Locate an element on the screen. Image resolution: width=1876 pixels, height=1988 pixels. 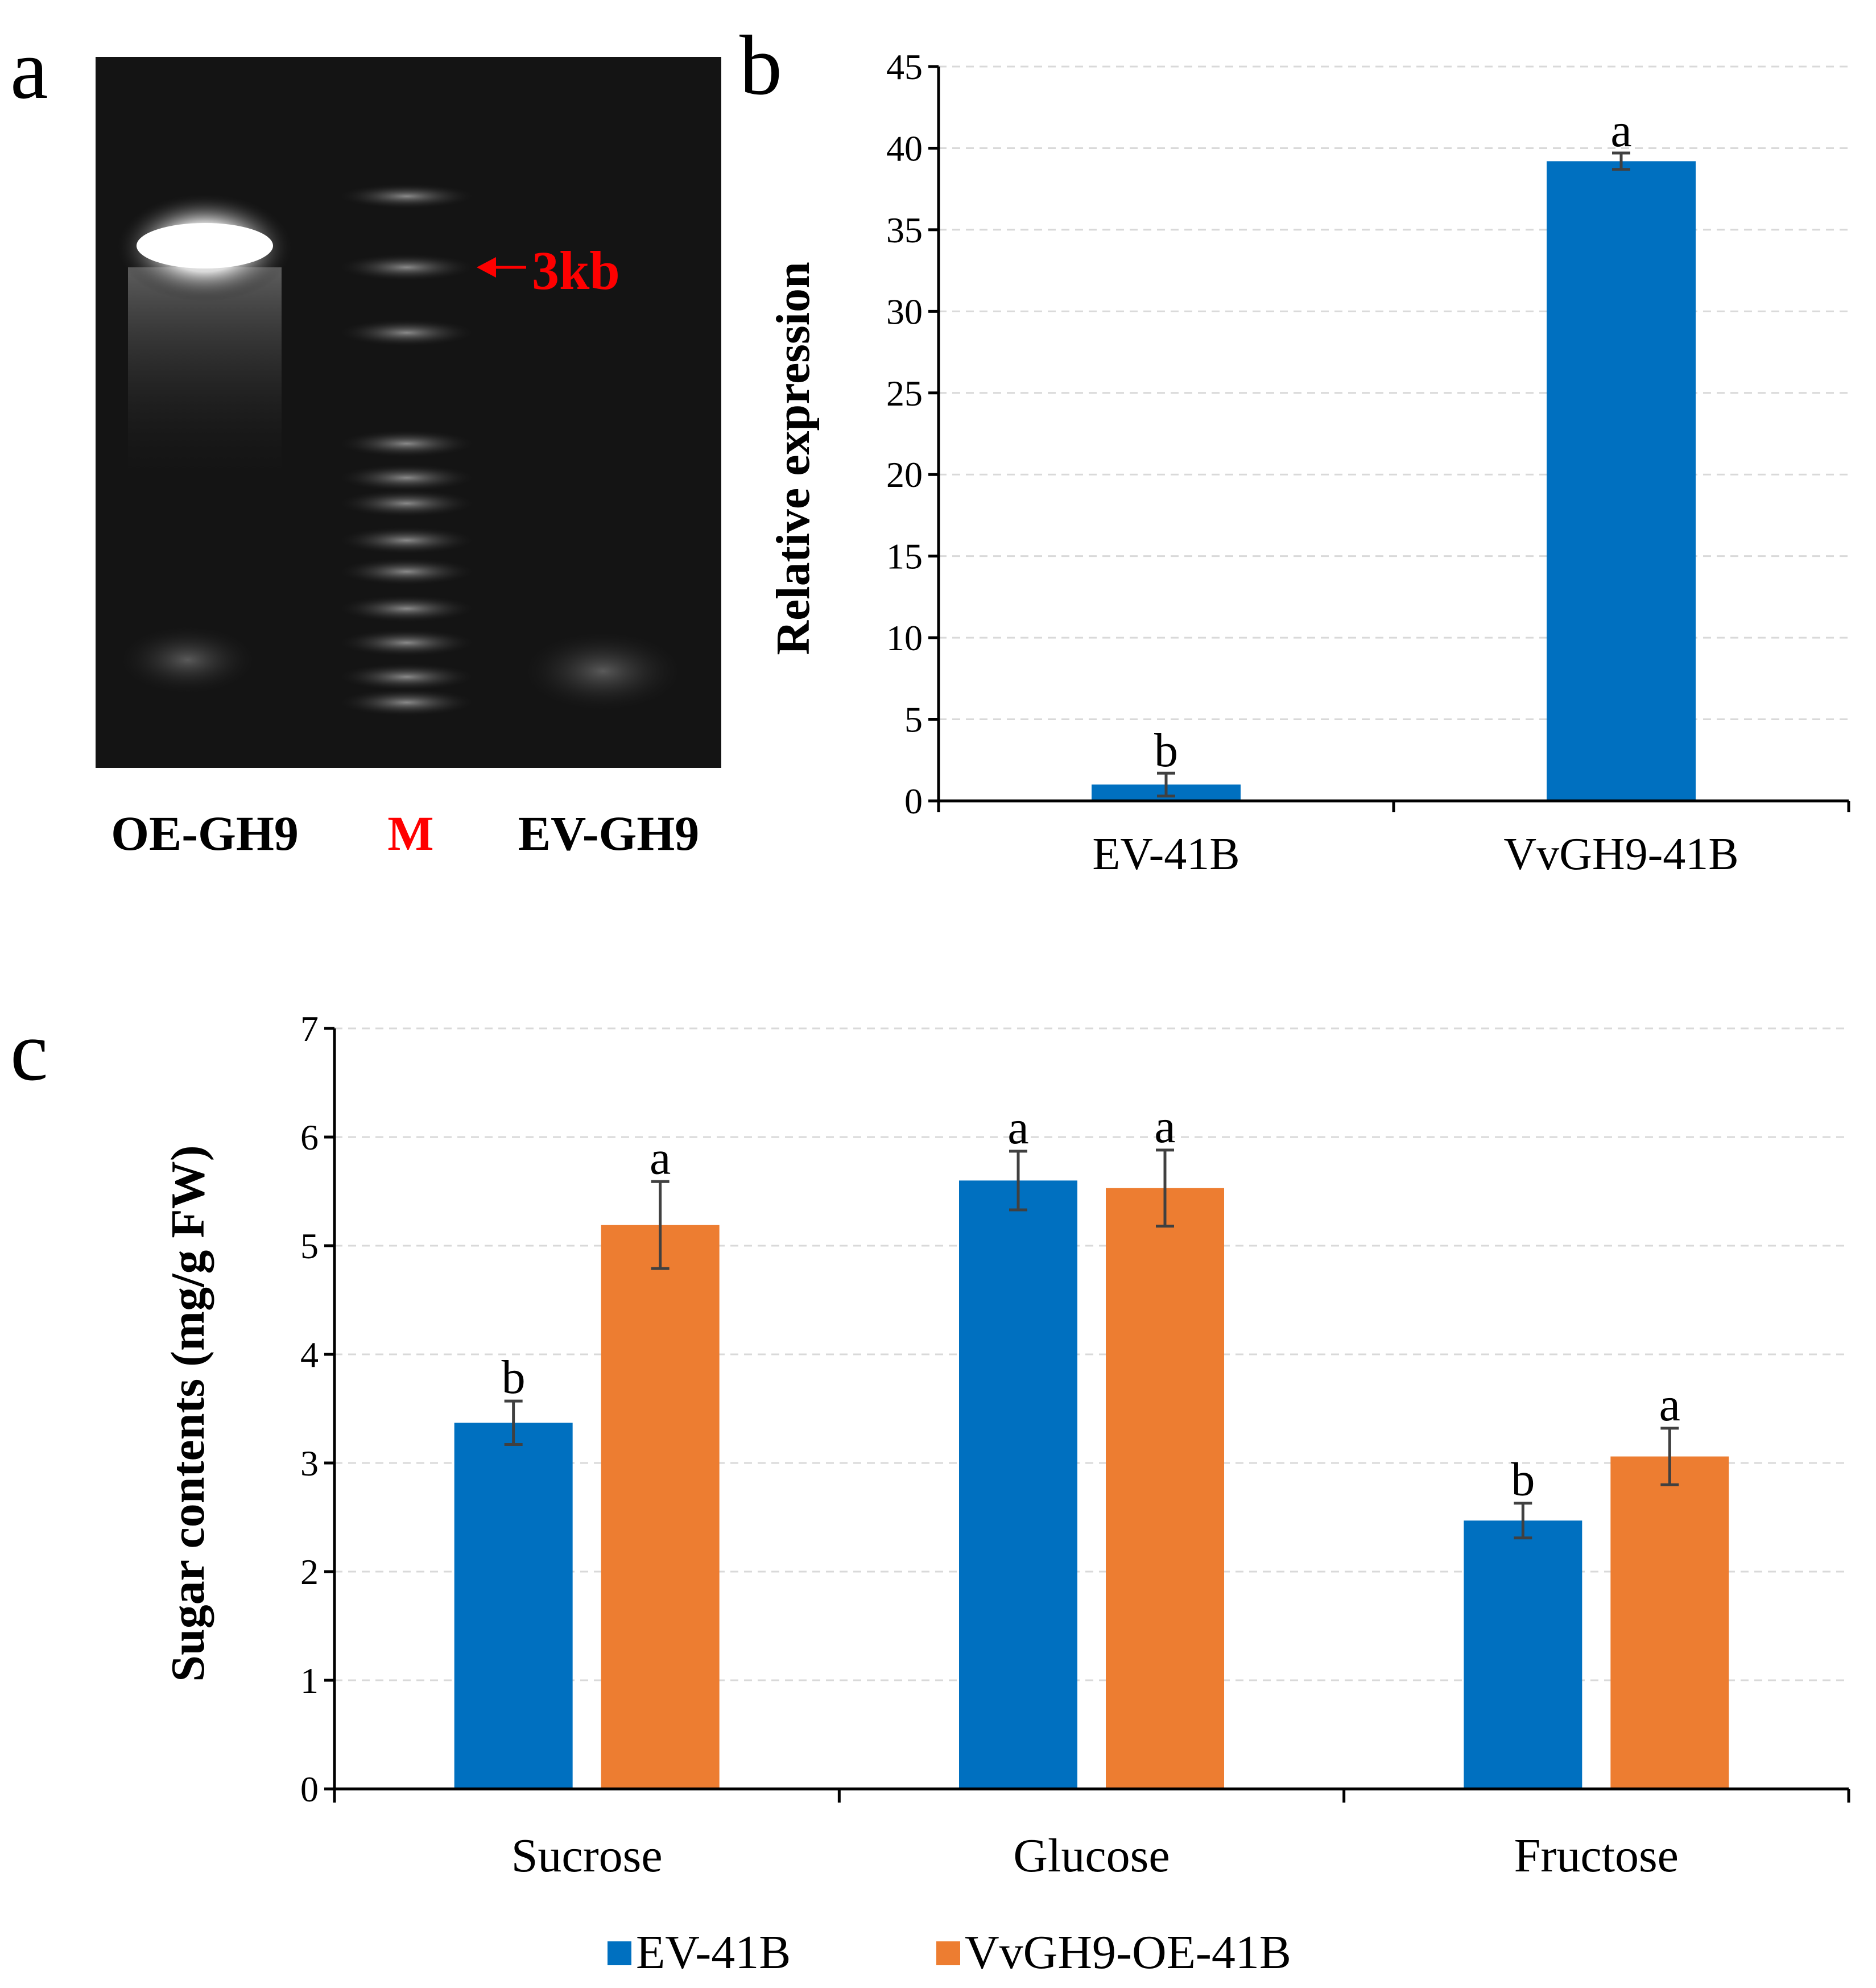
error-bar-vvgh9-41b is located at coordinates (1621, 161).